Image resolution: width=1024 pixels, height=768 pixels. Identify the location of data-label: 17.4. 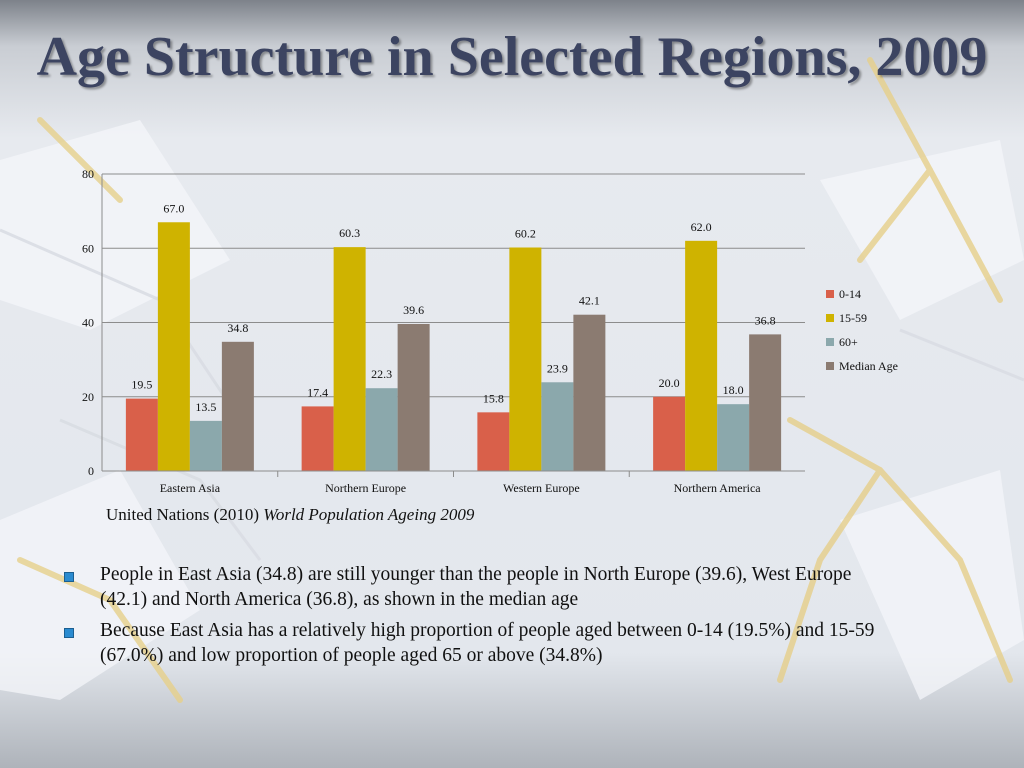
(317, 392).